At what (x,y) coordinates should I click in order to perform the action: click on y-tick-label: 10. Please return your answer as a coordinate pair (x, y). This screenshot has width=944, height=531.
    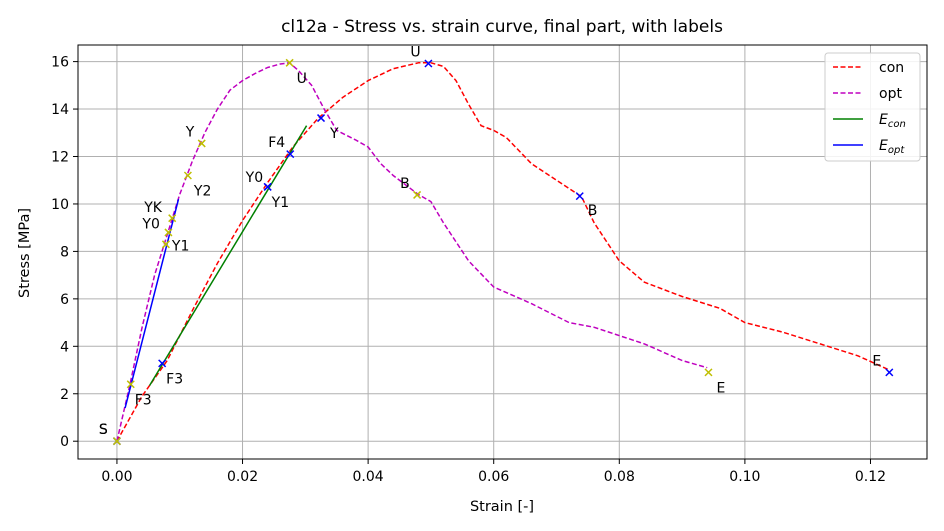
    Looking at the image, I should click on (60, 205).